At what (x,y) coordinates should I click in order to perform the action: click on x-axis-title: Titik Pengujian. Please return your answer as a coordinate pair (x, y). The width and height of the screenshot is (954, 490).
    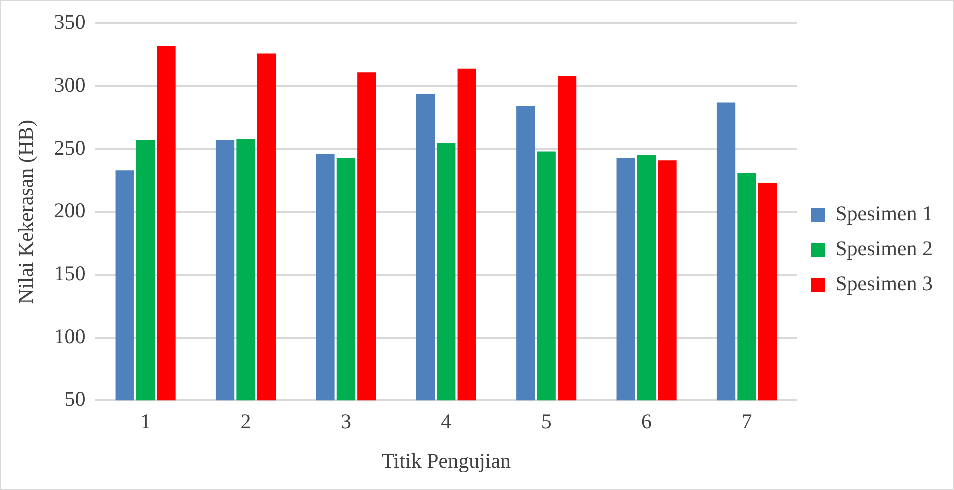
    Looking at the image, I should click on (447, 460).